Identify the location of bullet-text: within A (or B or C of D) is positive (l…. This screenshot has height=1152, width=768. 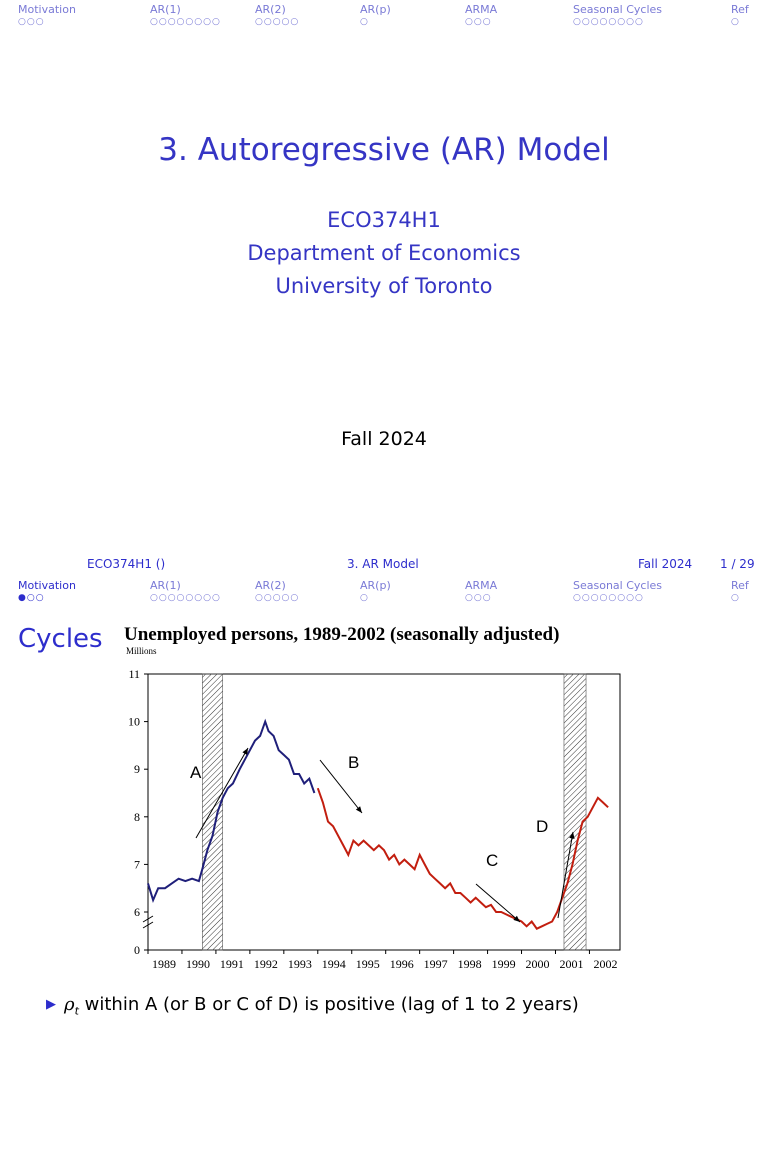
(328, 1004).